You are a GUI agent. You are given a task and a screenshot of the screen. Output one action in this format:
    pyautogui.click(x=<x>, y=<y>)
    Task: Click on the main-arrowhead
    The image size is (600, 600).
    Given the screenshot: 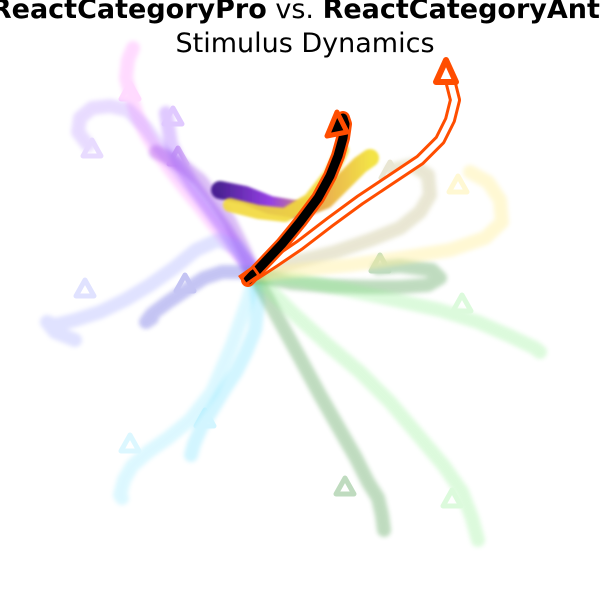 What is the action you would take?
    pyautogui.click(x=337, y=124)
    